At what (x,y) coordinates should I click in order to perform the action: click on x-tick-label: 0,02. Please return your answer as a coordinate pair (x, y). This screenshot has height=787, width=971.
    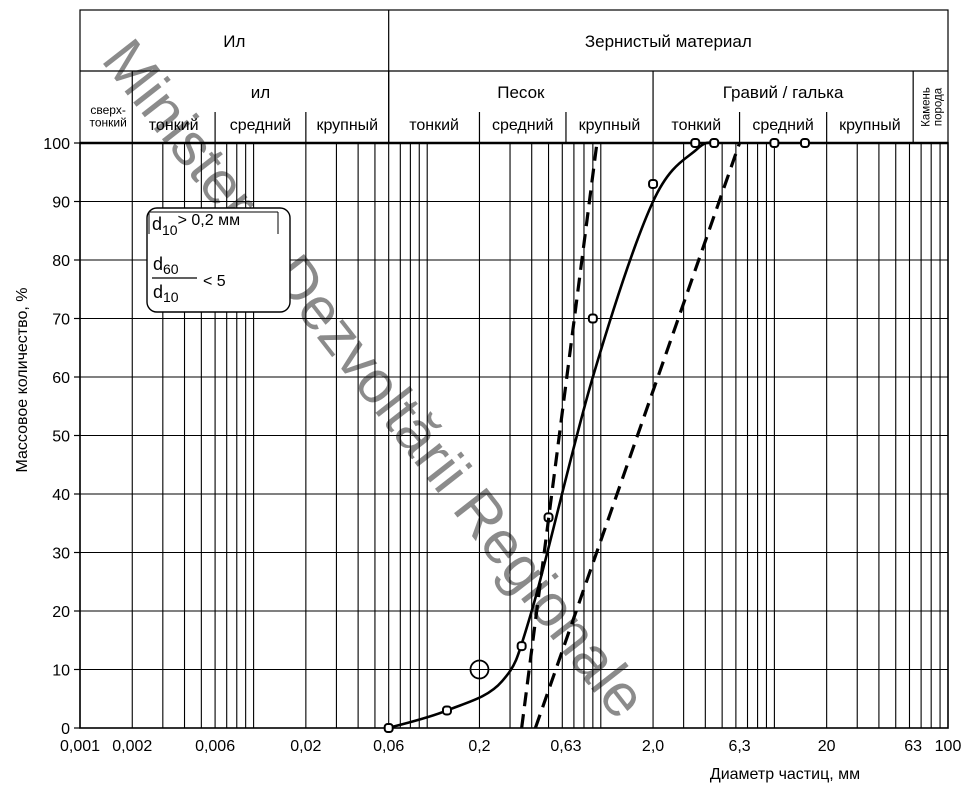
    Looking at the image, I should click on (305, 746).